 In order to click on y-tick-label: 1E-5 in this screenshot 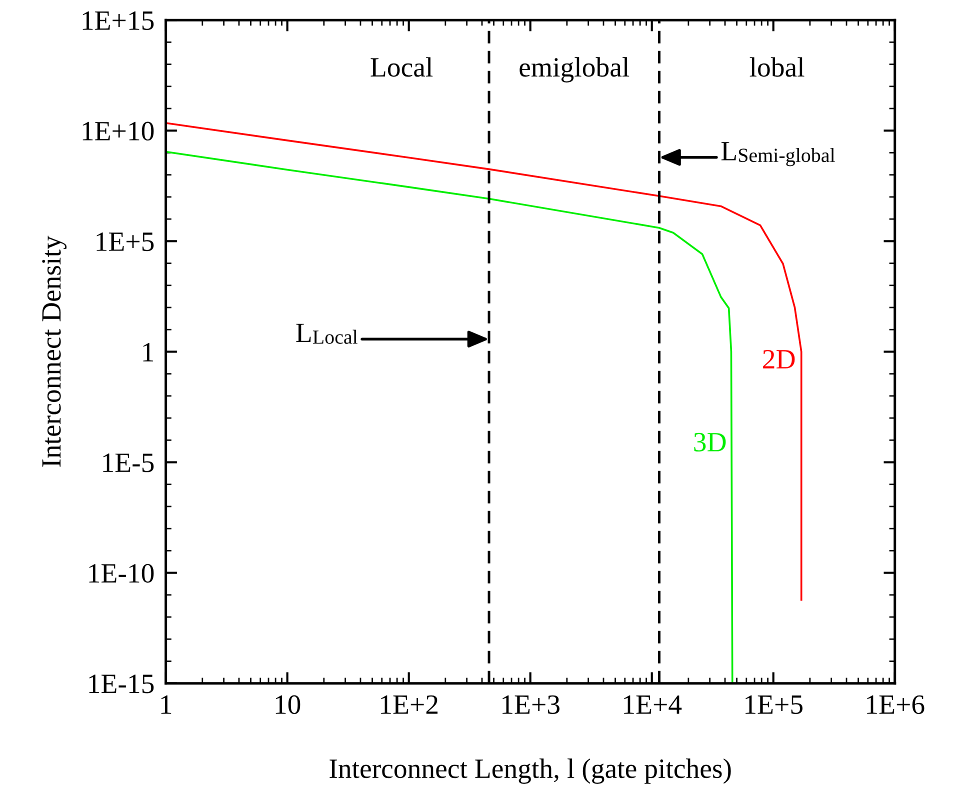, I will do `click(128, 463)`.